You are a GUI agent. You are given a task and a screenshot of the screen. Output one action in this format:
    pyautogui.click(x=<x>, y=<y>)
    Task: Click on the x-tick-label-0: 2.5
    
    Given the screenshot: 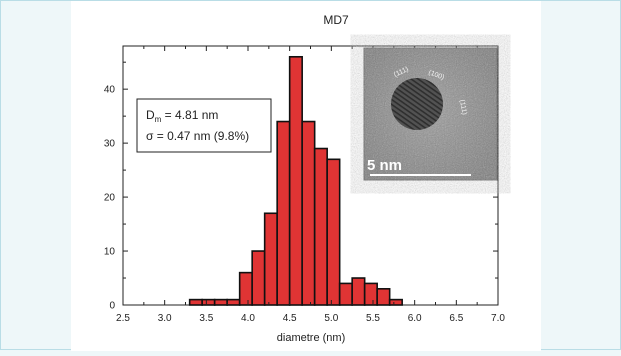 What is the action you would take?
    pyautogui.click(x=123, y=318)
    